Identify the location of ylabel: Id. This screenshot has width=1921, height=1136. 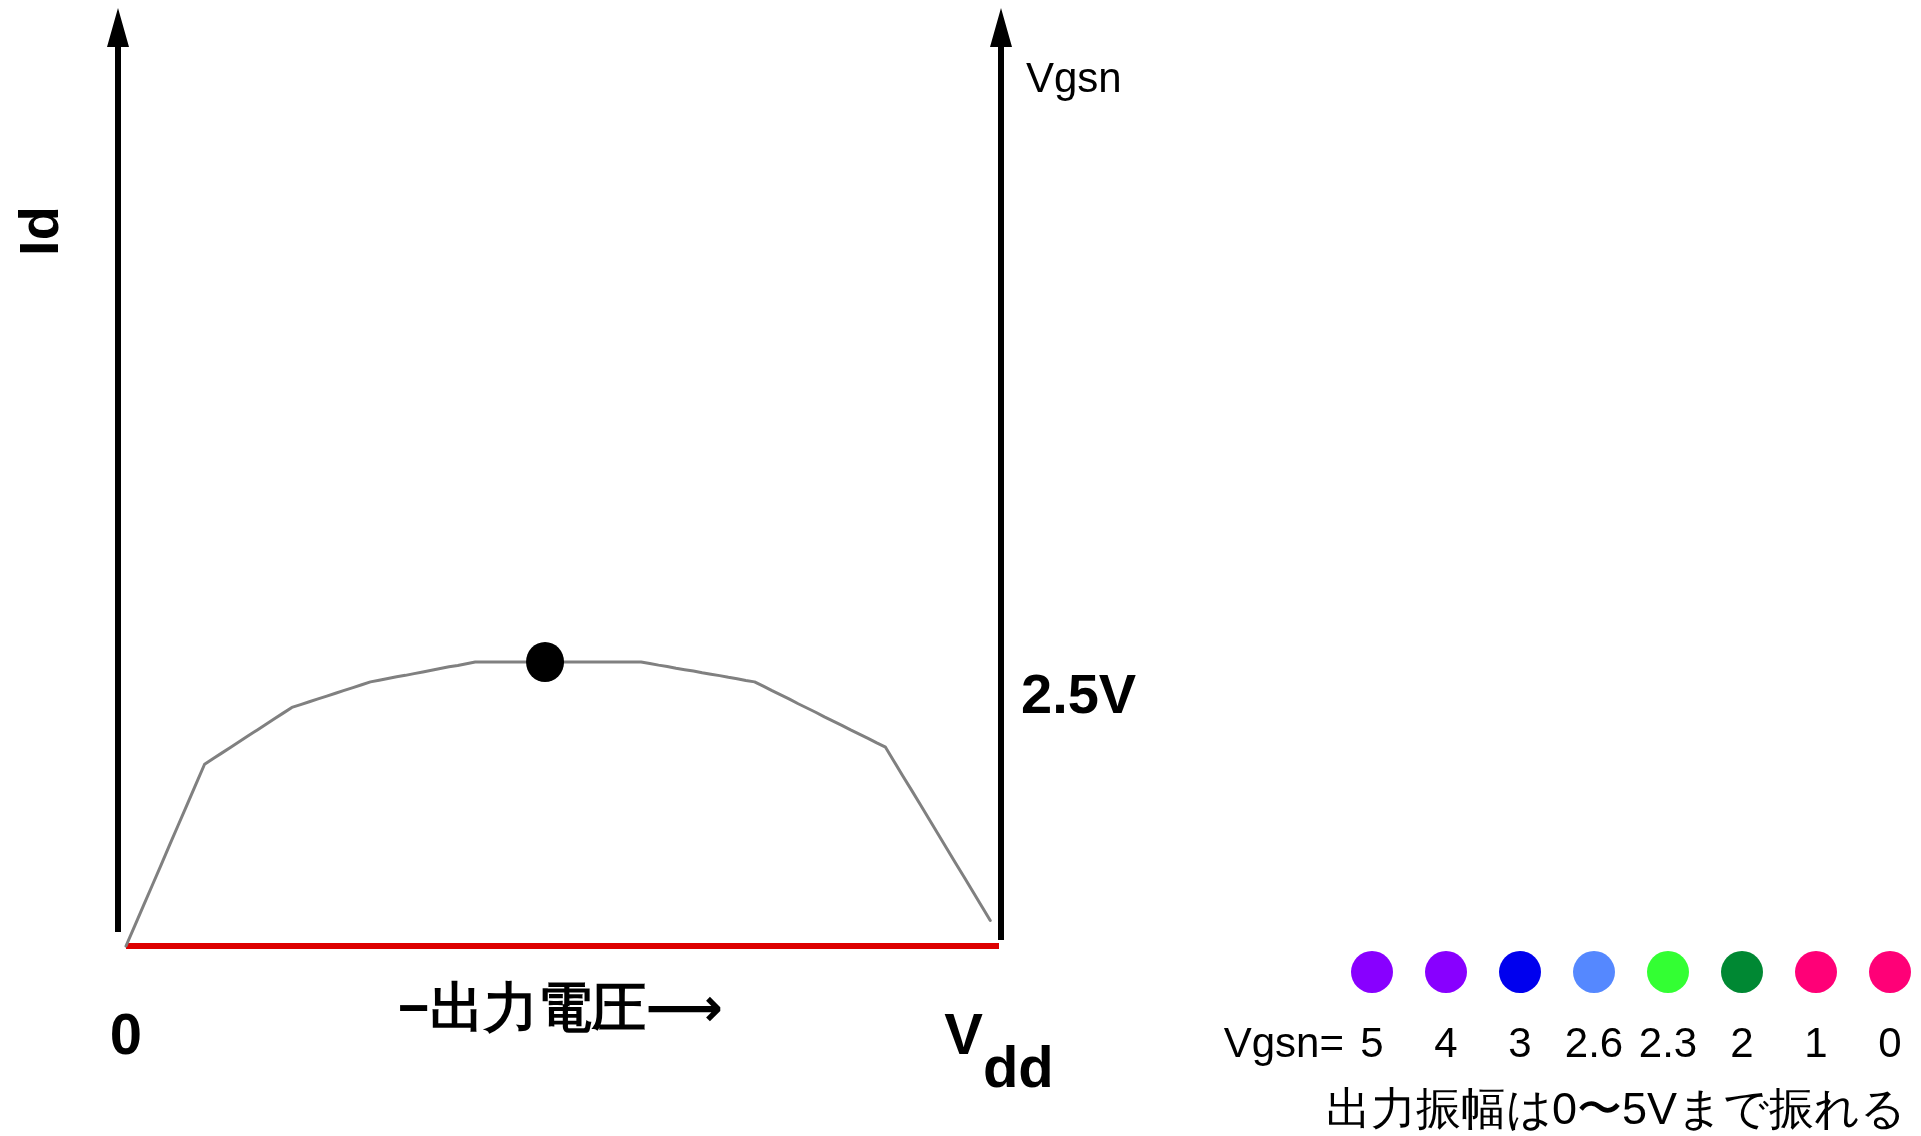
(38, 231).